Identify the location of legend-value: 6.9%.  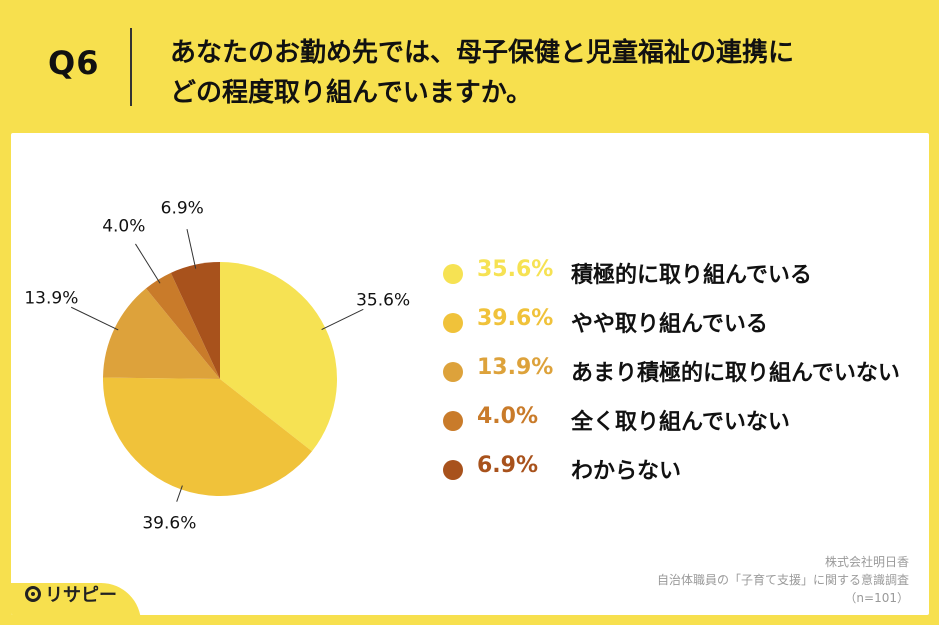
(508, 465).